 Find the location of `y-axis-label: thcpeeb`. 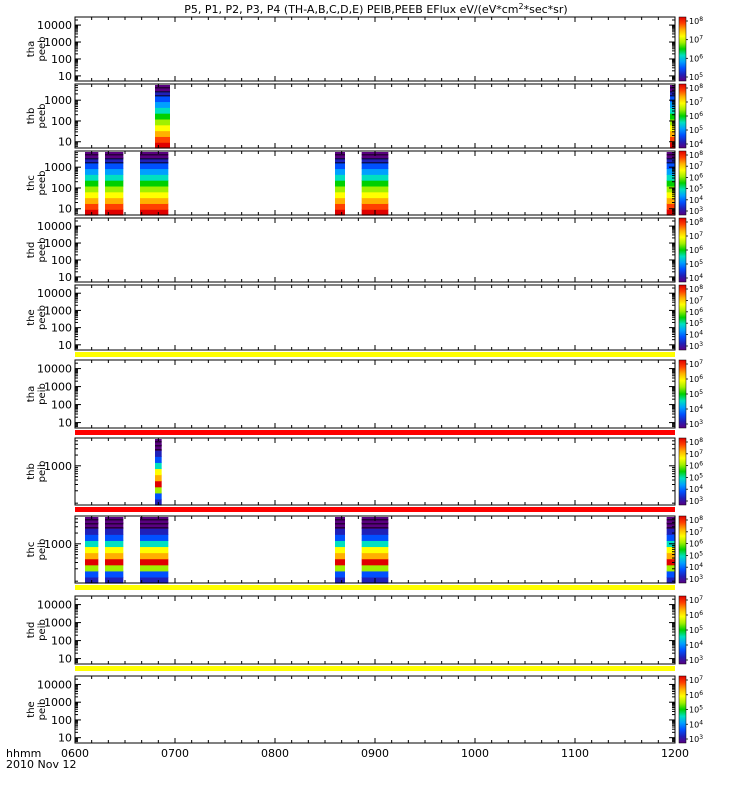

y-axis-label: thcpeeb is located at coordinates (37, 183).